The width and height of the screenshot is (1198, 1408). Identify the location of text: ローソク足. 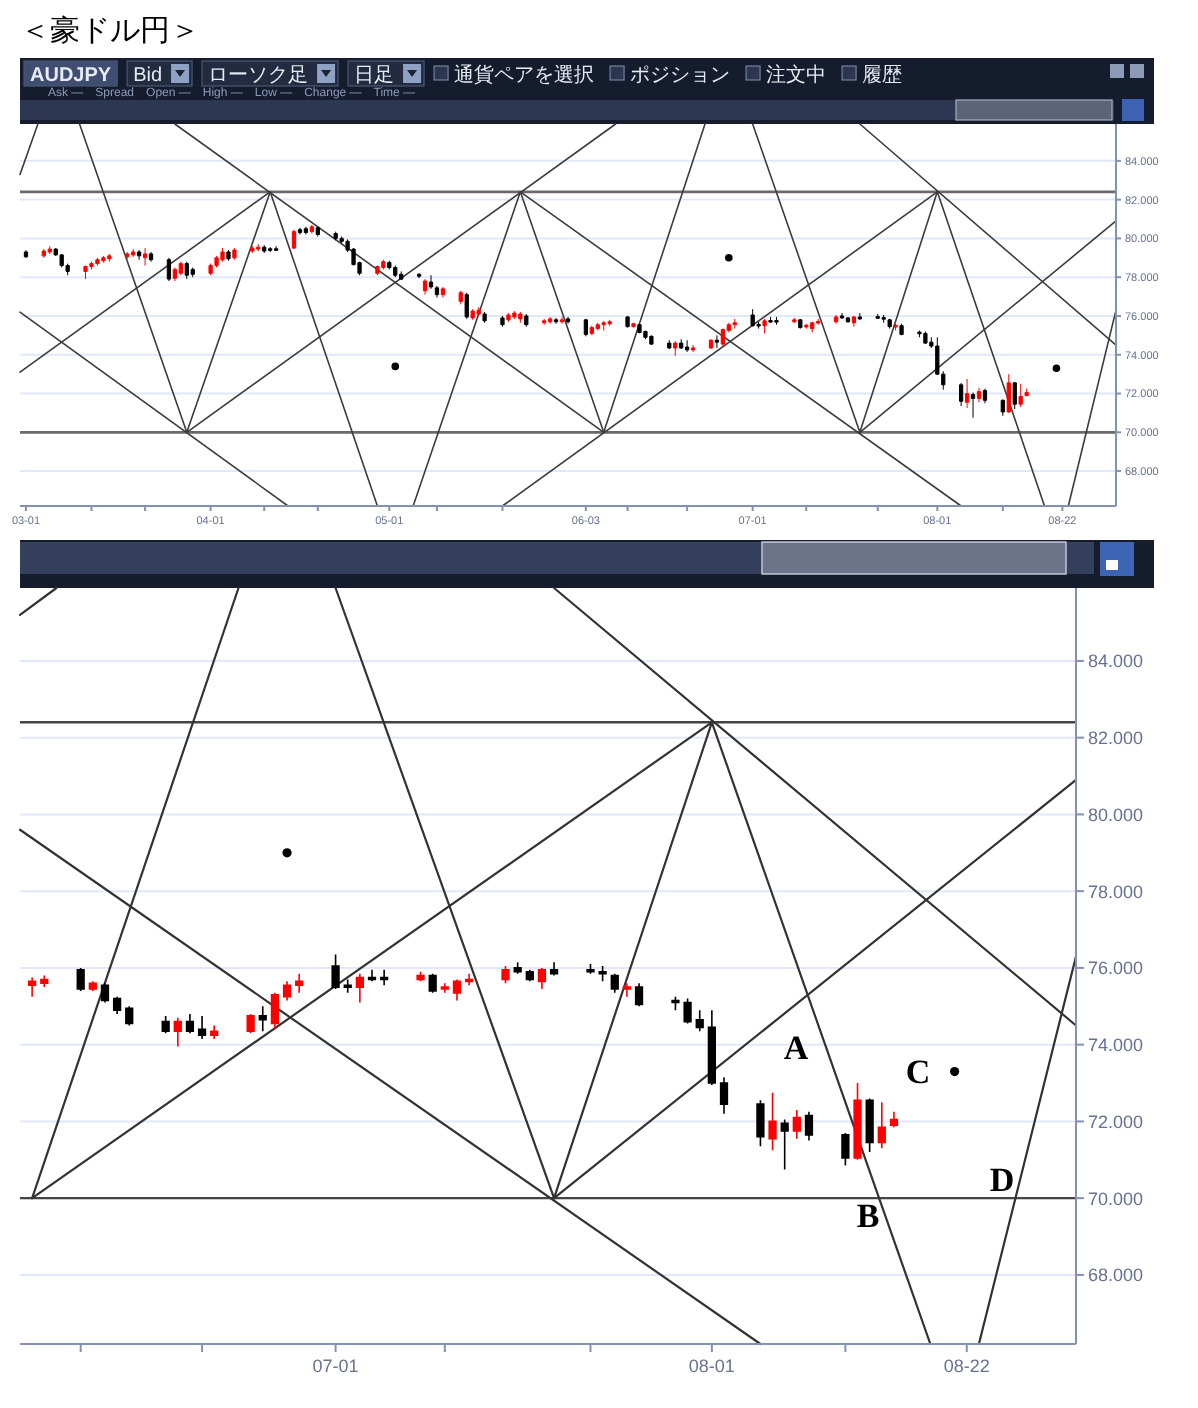
(258, 76).